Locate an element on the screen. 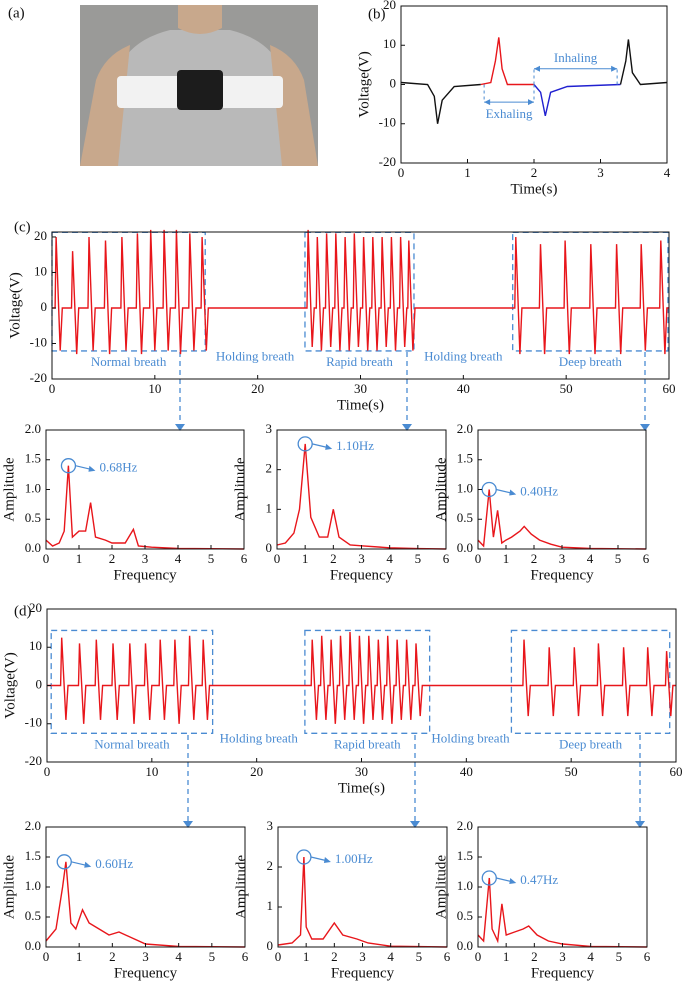  annotation: Exhaling is located at coordinates (509, 113).